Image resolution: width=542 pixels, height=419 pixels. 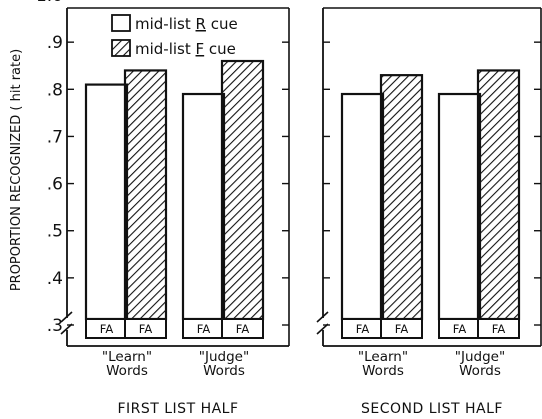 What do you see at coordinates (55, 43) in the screenshot?
I see `y-tick-label: .9` at bounding box center [55, 43].